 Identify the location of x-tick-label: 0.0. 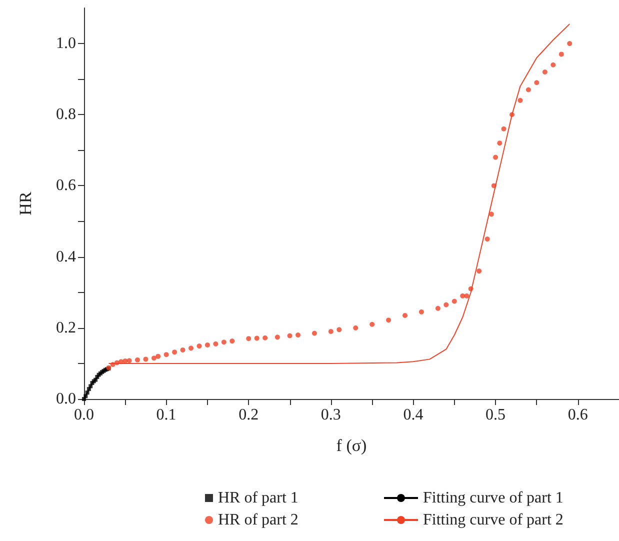
(84, 415).